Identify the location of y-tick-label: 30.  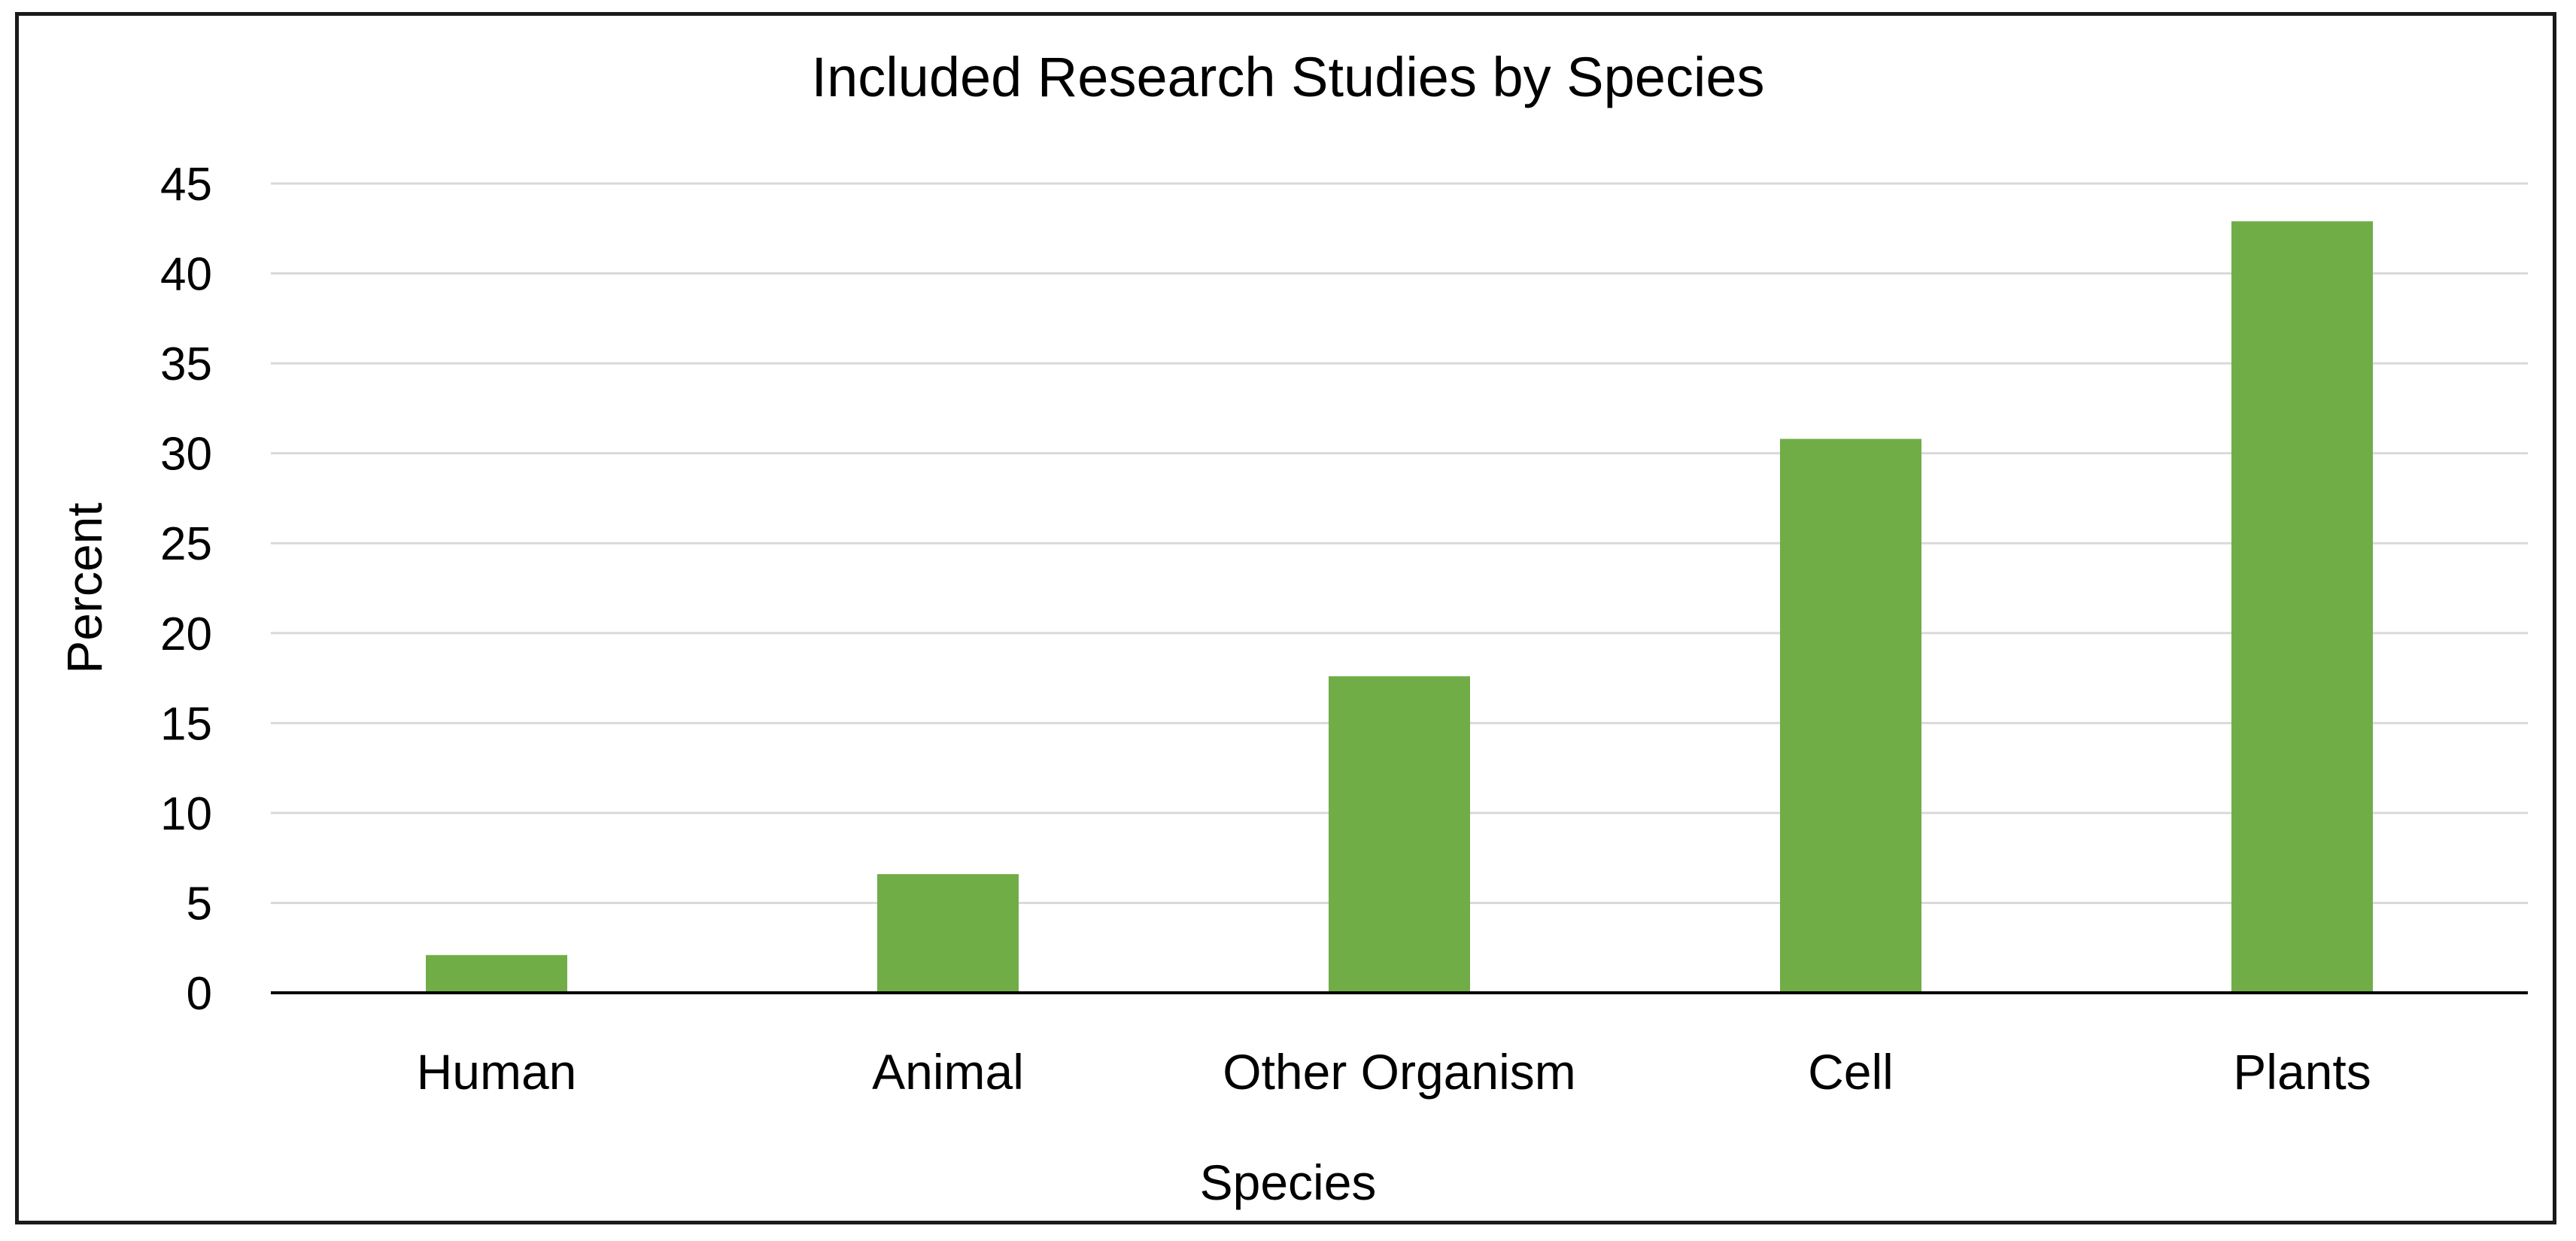
(186, 455).